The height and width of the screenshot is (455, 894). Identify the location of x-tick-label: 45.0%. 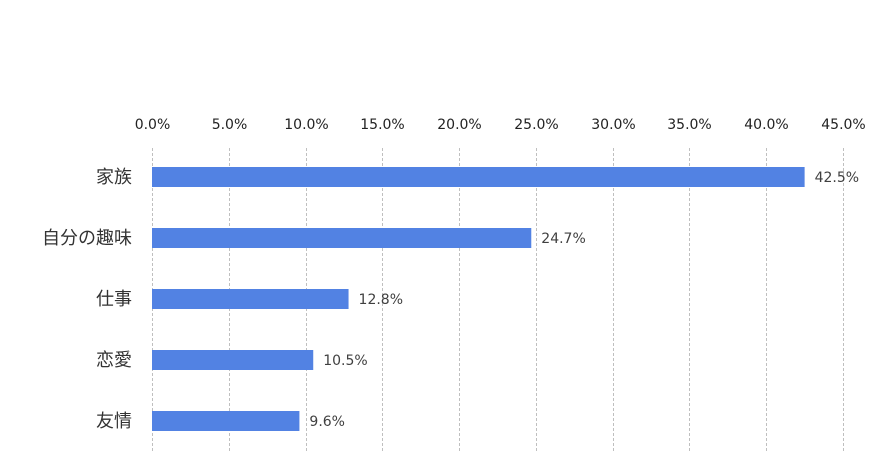
(843, 125).